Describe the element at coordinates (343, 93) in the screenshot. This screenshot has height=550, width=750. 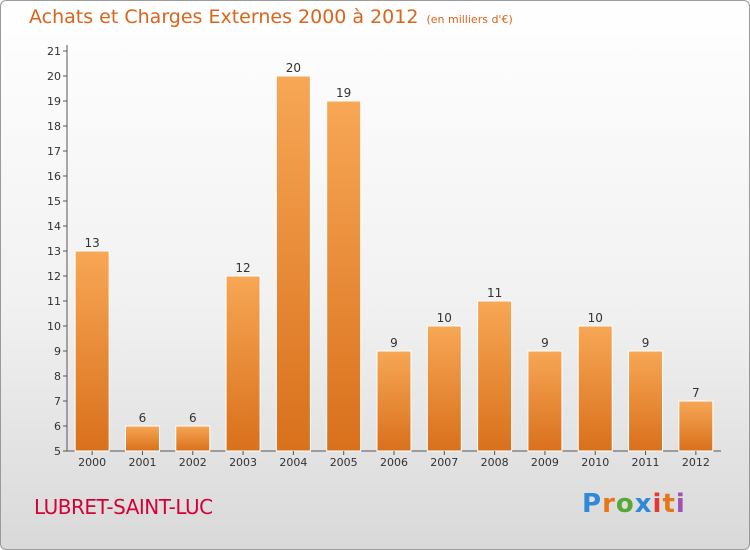
I see `data-label: 19` at that location.